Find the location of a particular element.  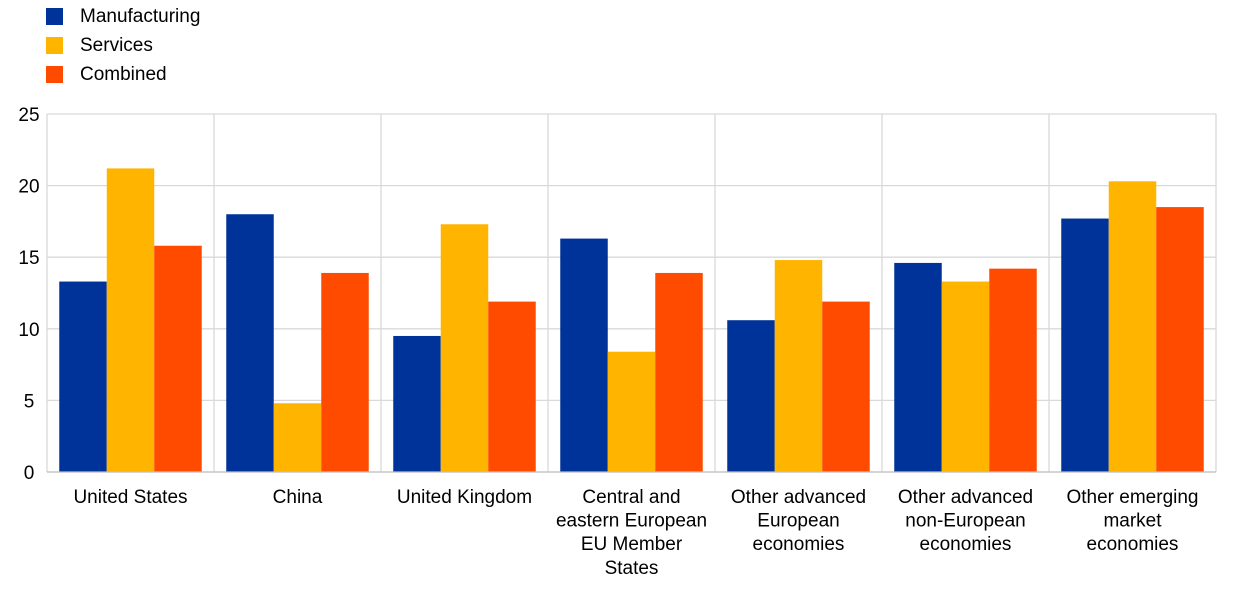

x-category-label-line: United States is located at coordinates (130, 497).